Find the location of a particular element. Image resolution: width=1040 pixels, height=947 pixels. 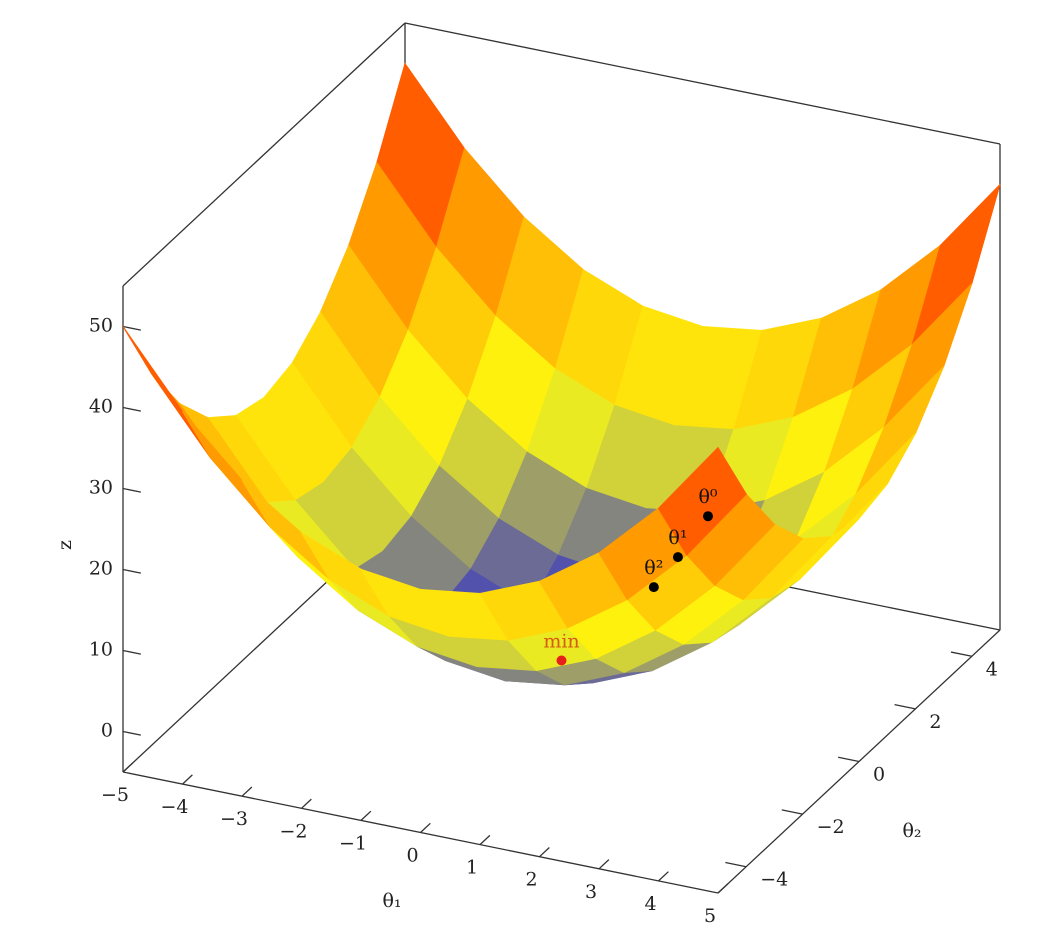

x-tick-label: −4 is located at coordinates (174, 807).